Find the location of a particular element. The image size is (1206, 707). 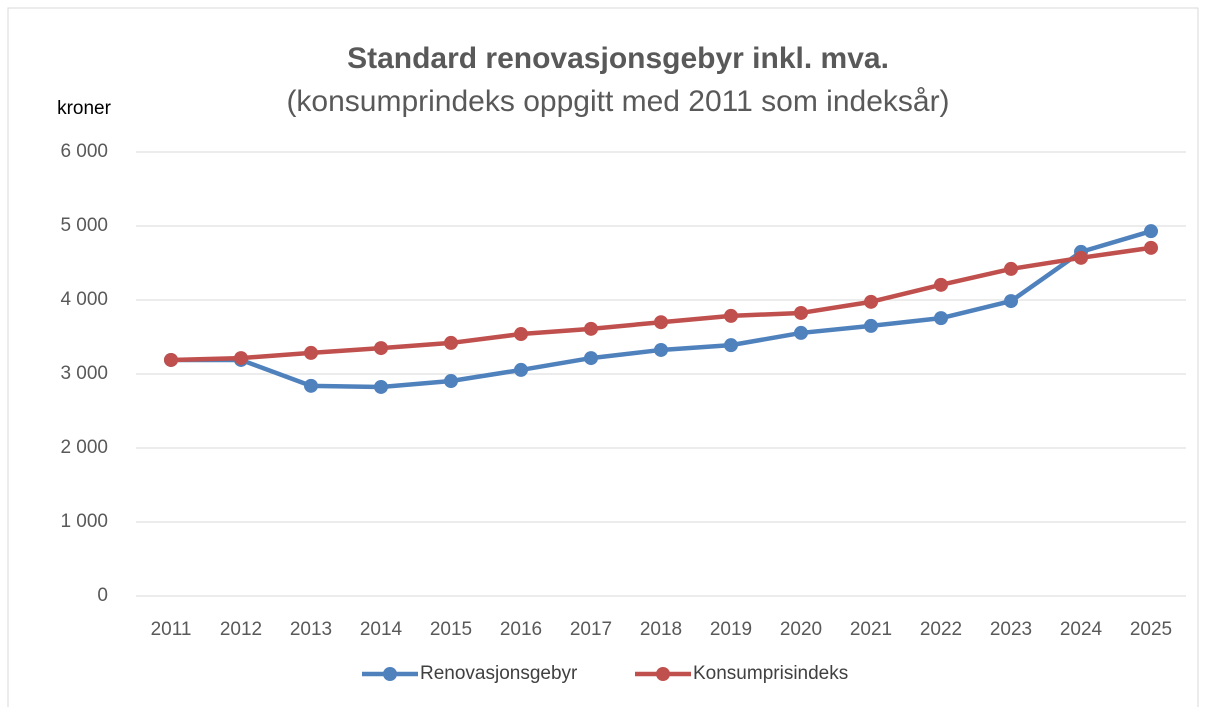

legend-label: Renovasjonsgebyr is located at coordinates (499, 673).